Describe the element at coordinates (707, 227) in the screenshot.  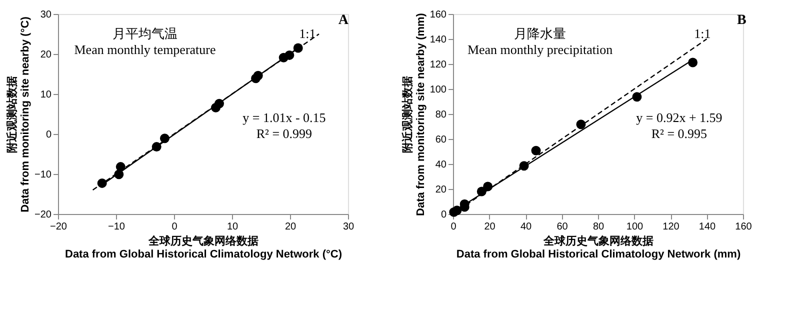
I see `x-tick-label: 140` at that location.